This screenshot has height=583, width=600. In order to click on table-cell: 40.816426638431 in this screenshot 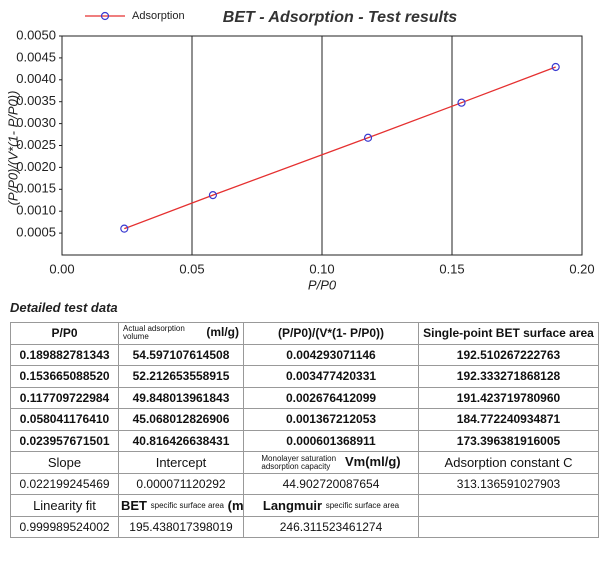, I will do `click(181, 440)`.